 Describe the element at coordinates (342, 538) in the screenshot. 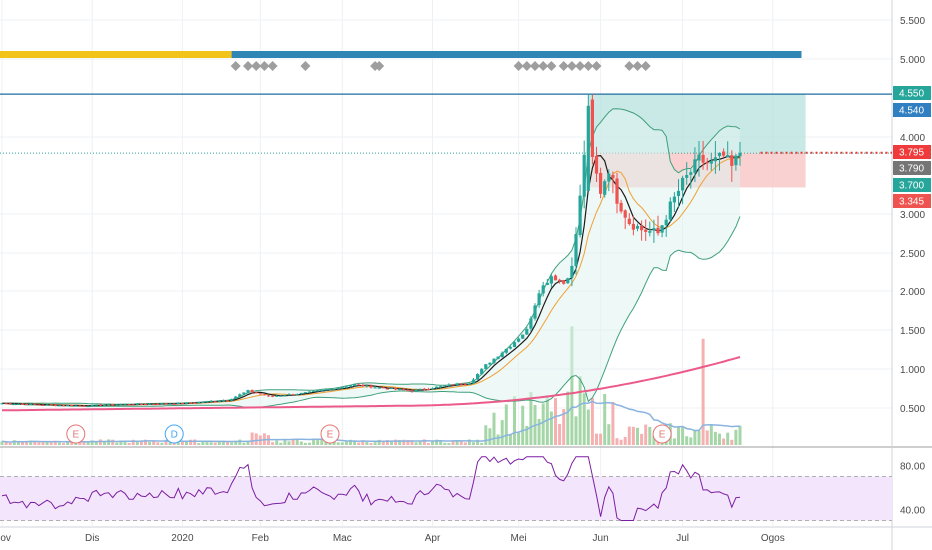

I see `x-tick-label: Mac` at that location.